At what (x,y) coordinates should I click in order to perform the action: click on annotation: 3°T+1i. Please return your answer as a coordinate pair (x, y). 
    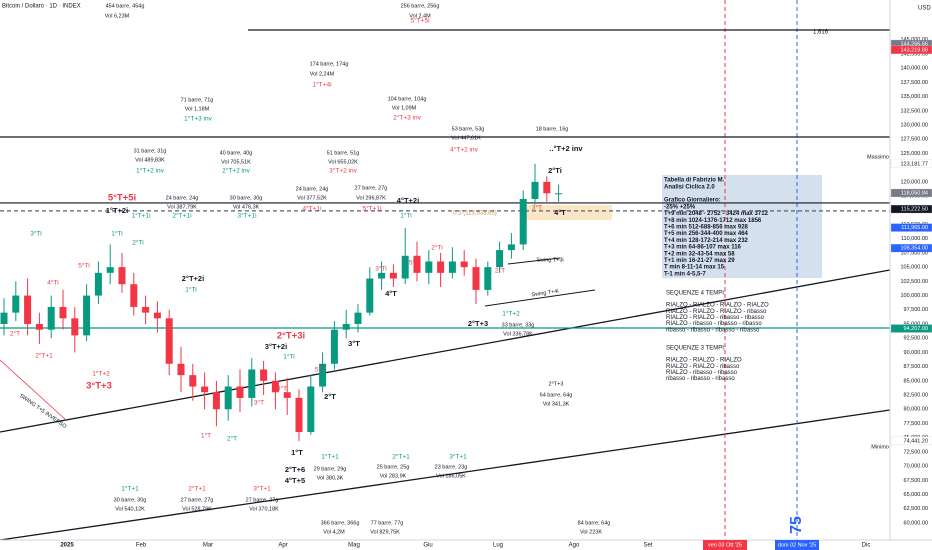
    Looking at the image, I should click on (246, 216).